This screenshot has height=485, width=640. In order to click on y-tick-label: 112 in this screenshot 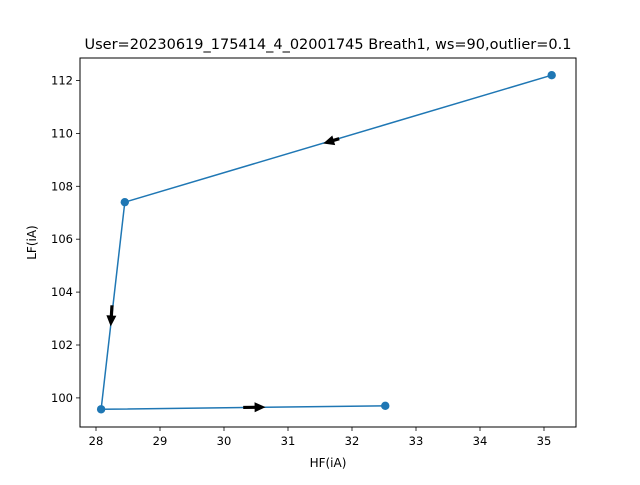, I will do `click(62, 80)`.